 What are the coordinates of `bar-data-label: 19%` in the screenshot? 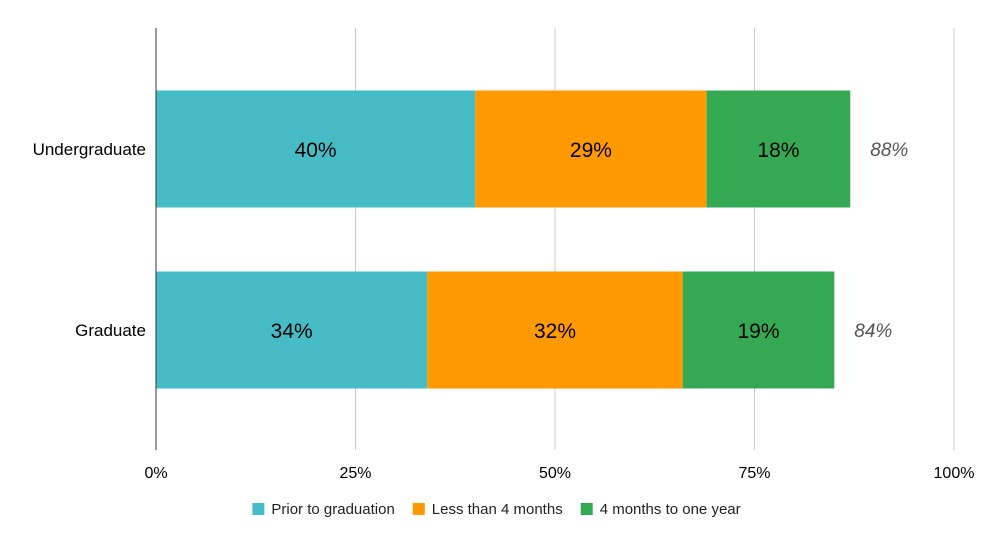 It's located at (758, 331).